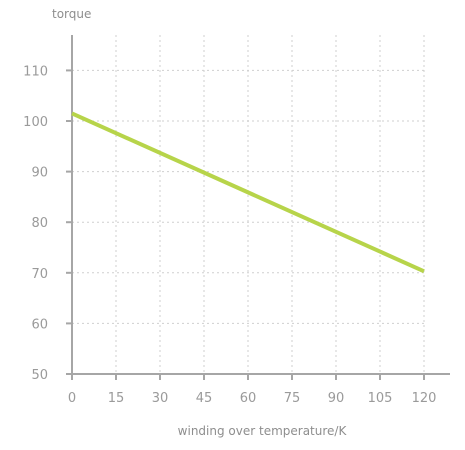 Image resolution: width=465 pixels, height=450 pixels. I want to click on x-tick-label: 60, so click(248, 398).